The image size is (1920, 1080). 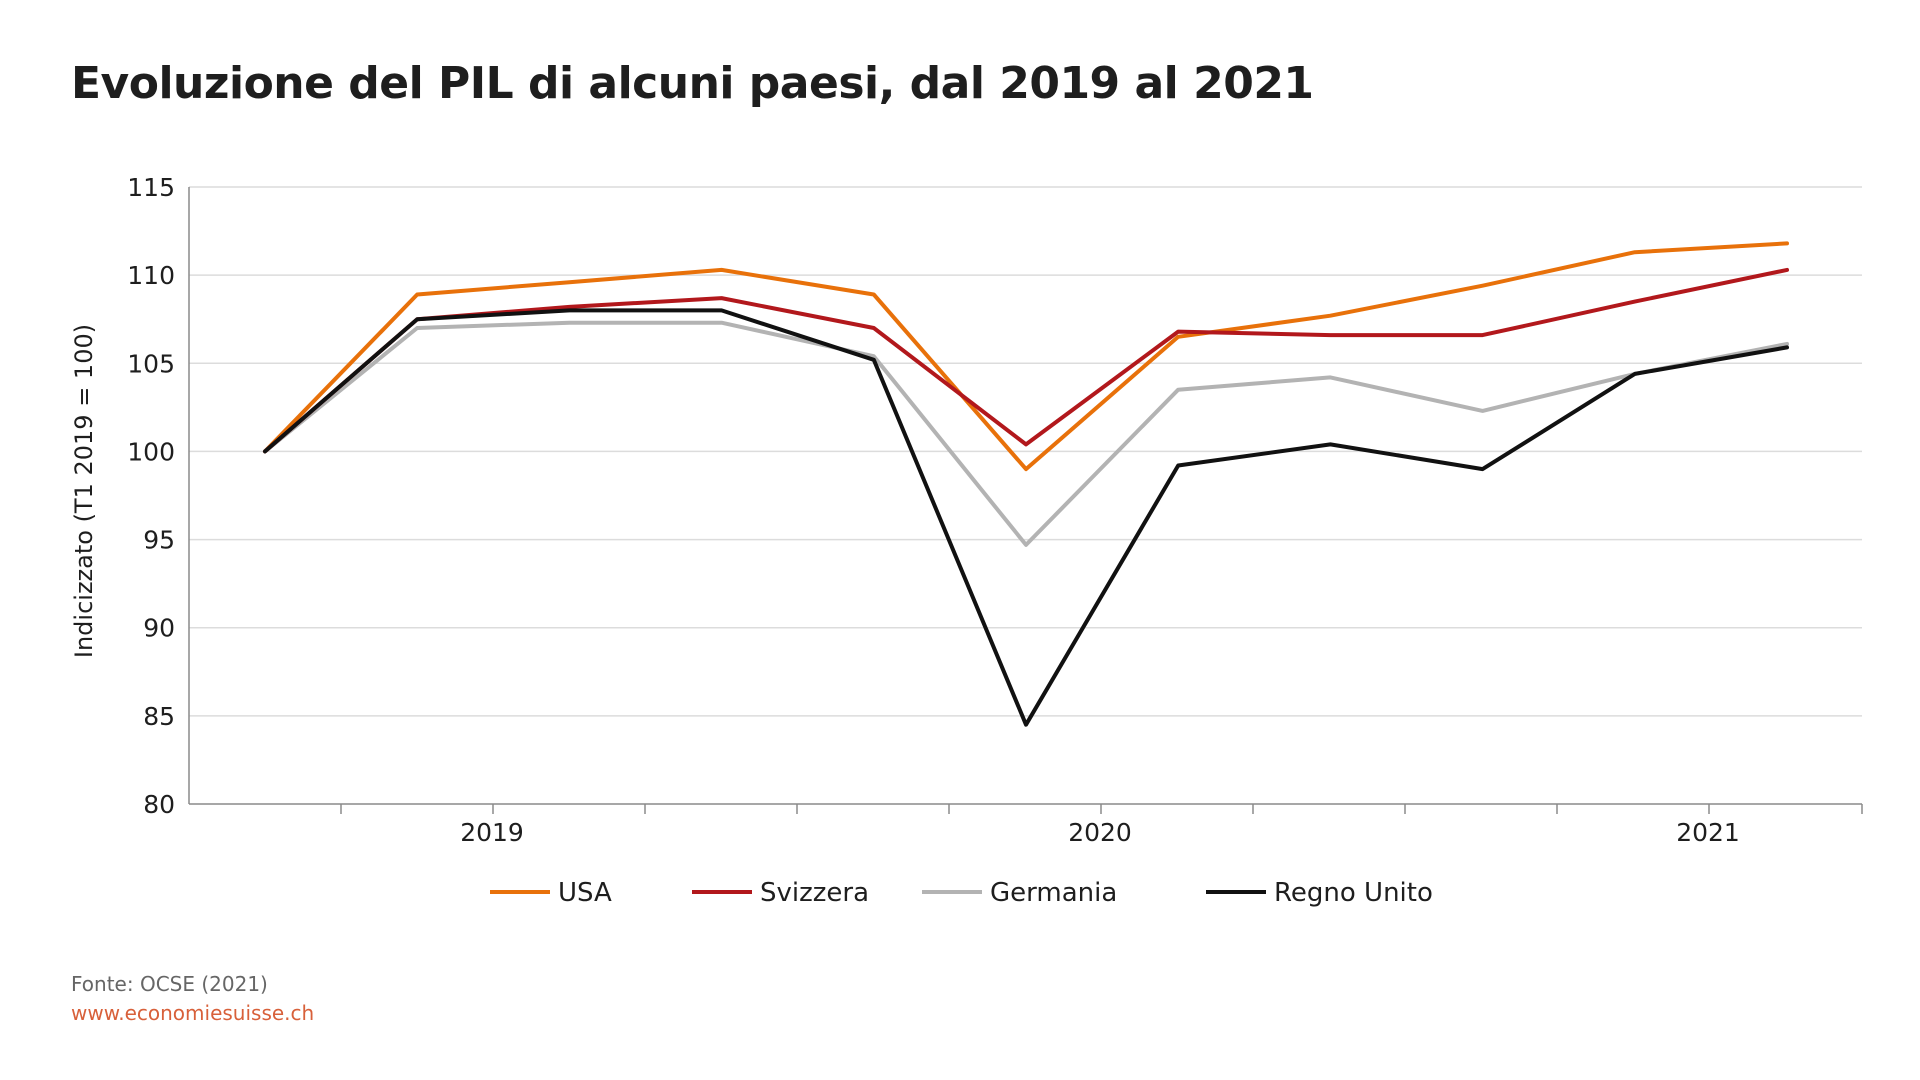 What do you see at coordinates (1053, 893) in the screenshot?
I see `legend-label: Germania` at bounding box center [1053, 893].